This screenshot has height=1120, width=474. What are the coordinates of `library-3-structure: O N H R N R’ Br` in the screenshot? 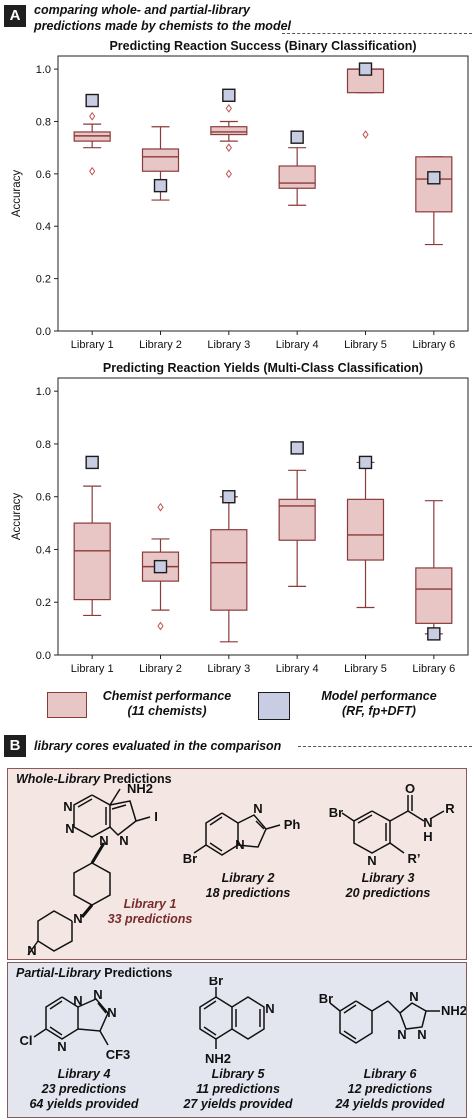 It's located at (392, 825).